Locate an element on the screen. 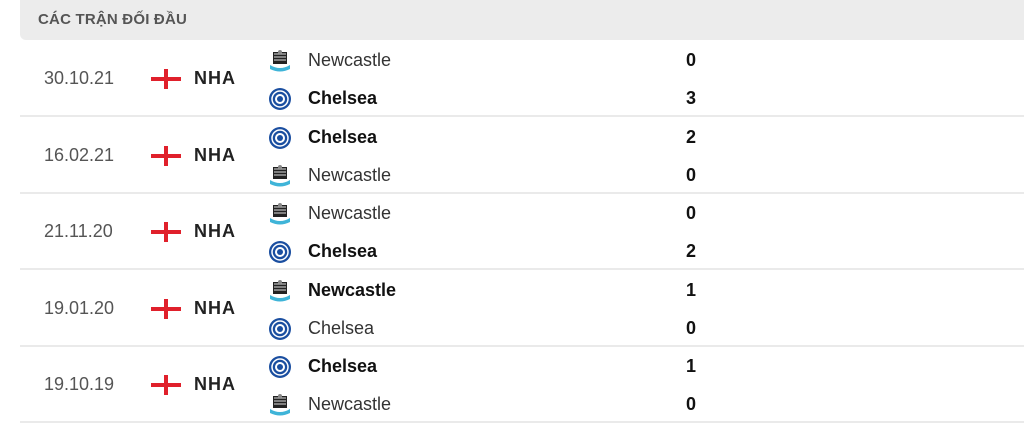 The width and height of the screenshot is (1024, 423). team-score: 3 is located at coordinates (691, 98).